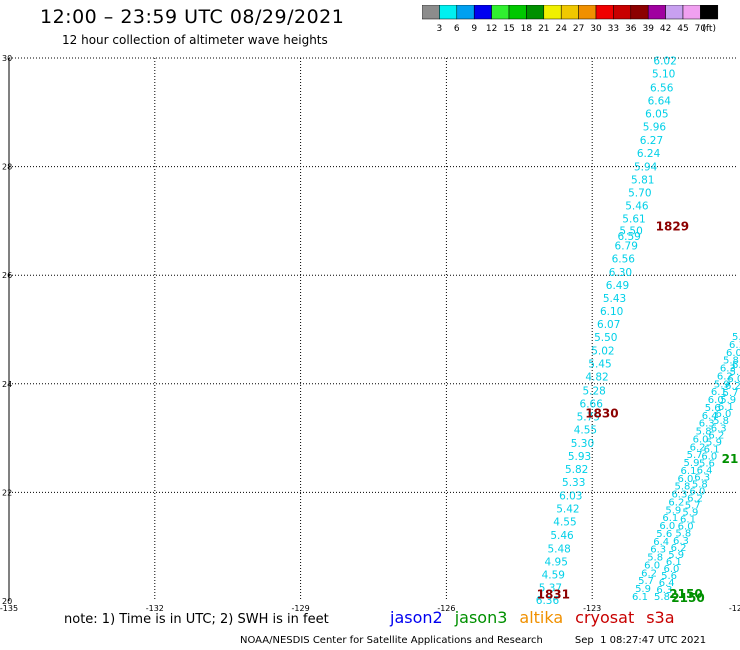 The image size is (740, 650). What do you see at coordinates (602, 352) in the screenshot?
I see `swh-point: 5.02` at bounding box center [602, 352].